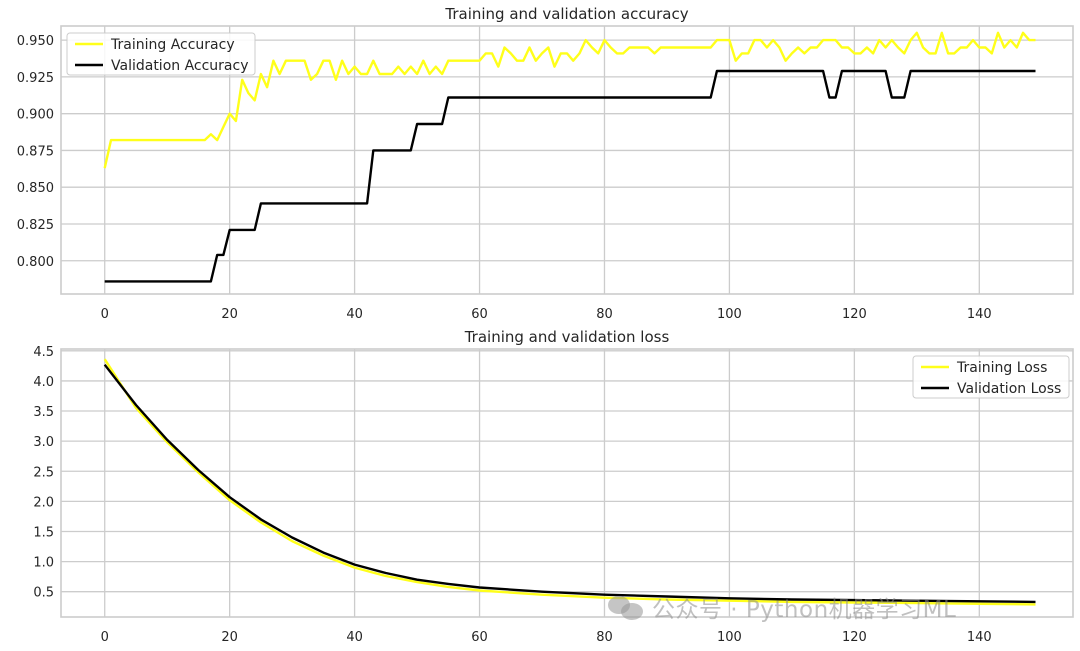  Describe the element at coordinates (1001, 368) in the screenshot. I see `legend-label: Training Loss` at that location.